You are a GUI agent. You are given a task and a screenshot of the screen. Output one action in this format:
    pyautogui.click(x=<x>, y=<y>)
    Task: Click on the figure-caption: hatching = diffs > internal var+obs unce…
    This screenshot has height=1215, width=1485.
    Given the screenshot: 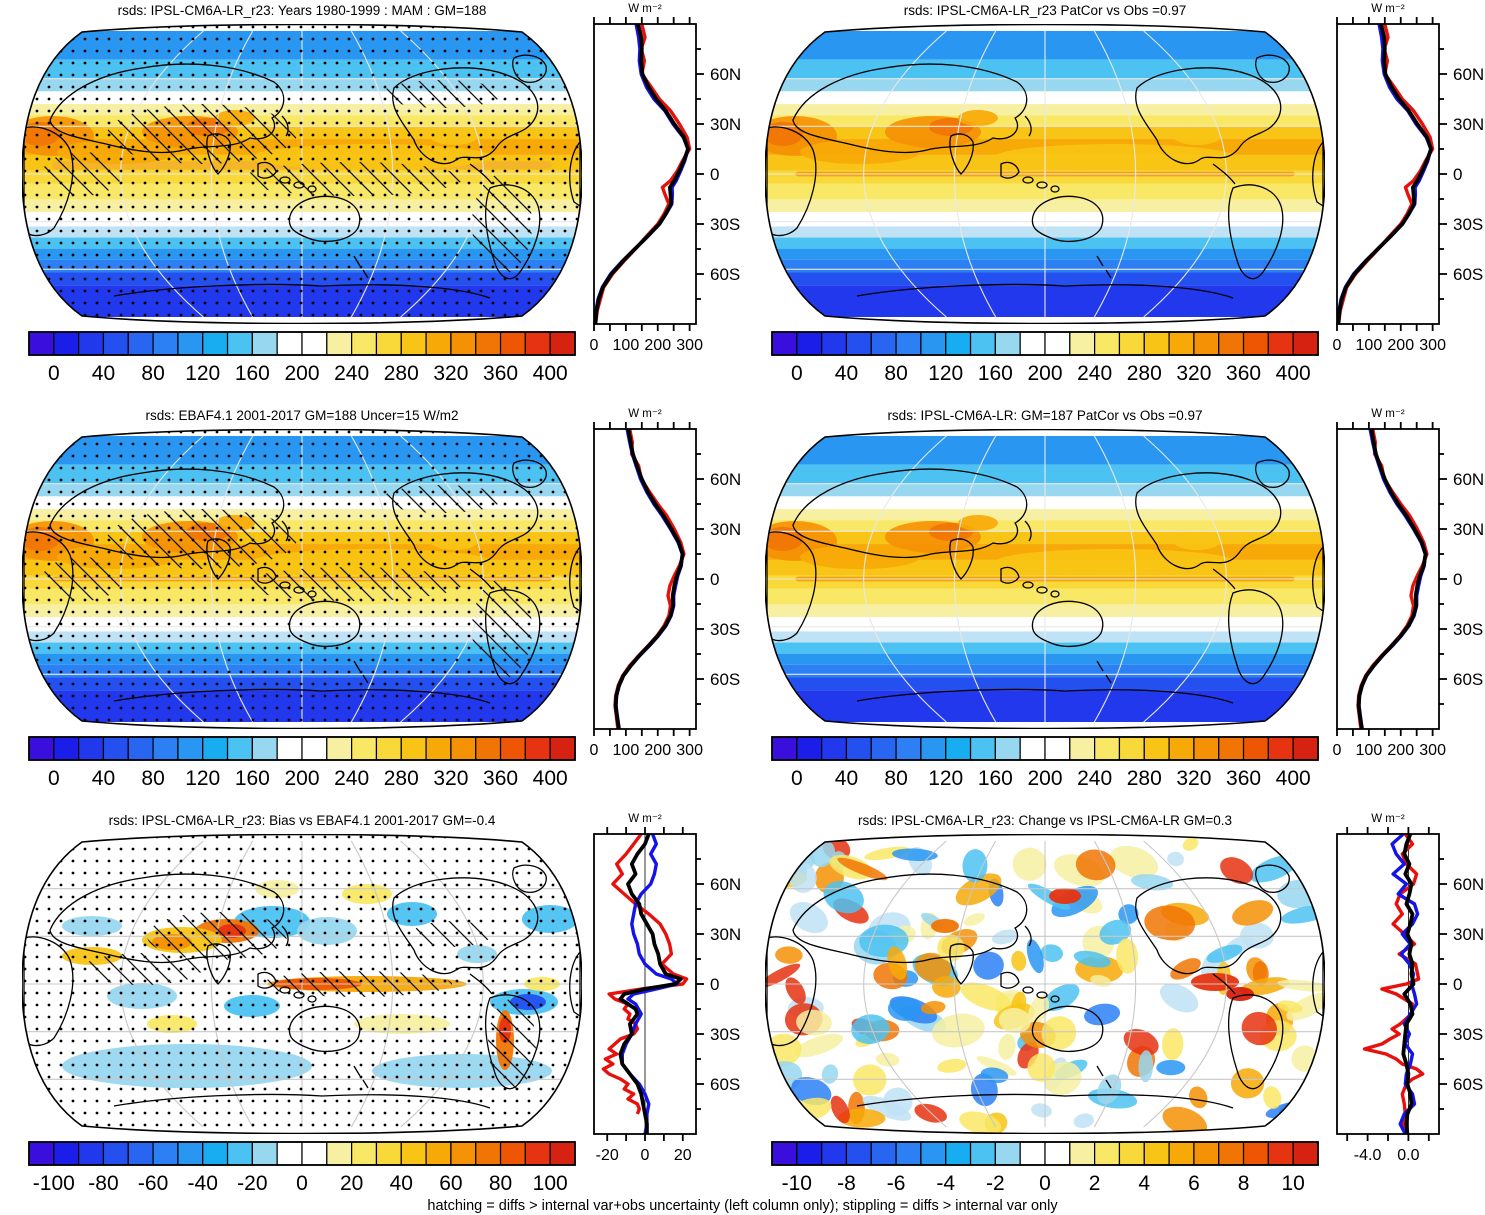 What is the action you would take?
    pyautogui.click(x=742, y=1206)
    